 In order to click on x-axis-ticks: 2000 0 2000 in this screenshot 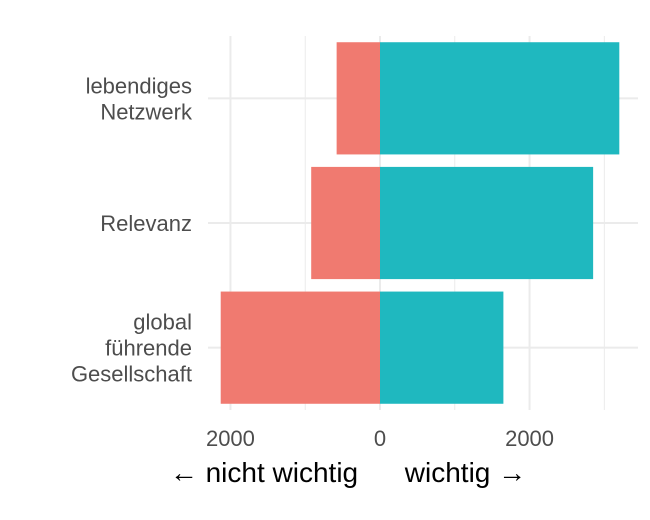, I will do `click(380, 438)`.